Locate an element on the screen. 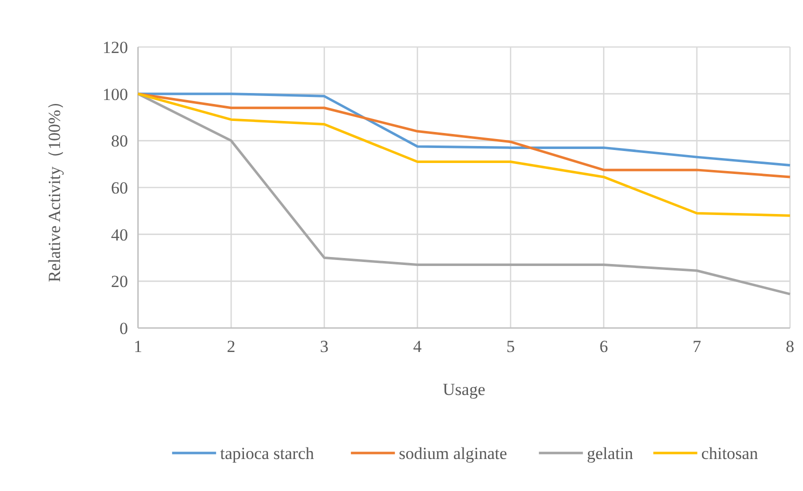  x-tick-label: 5 is located at coordinates (510, 346).